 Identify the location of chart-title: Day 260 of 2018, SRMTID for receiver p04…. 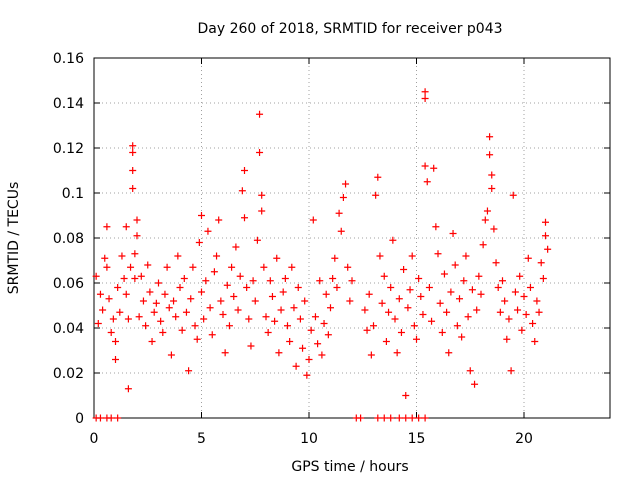
(349, 29).